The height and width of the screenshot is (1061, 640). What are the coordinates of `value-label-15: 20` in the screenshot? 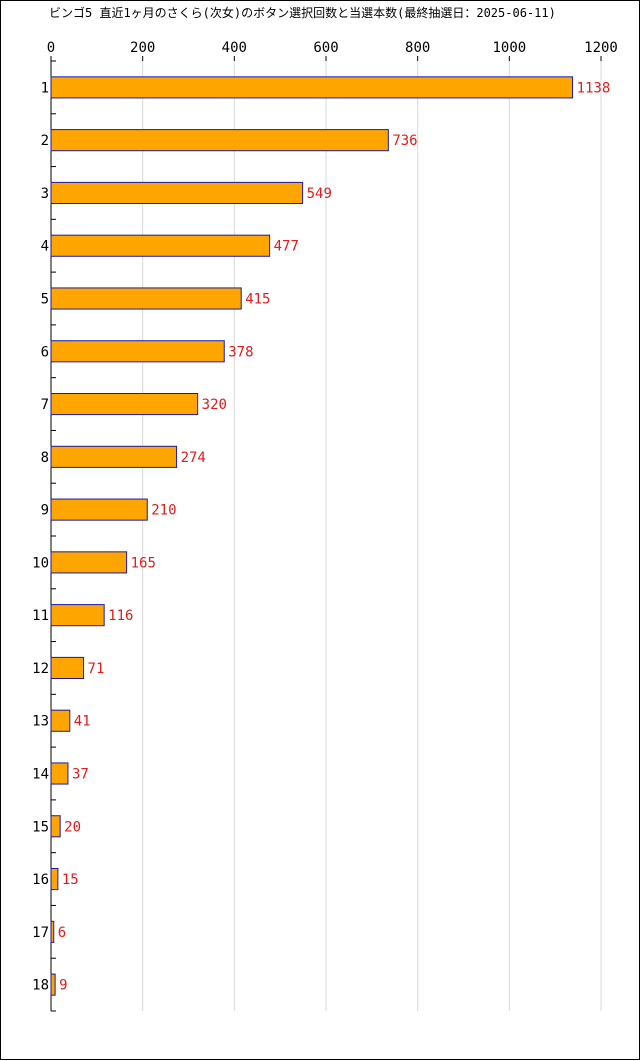 It's located at (72, 827).